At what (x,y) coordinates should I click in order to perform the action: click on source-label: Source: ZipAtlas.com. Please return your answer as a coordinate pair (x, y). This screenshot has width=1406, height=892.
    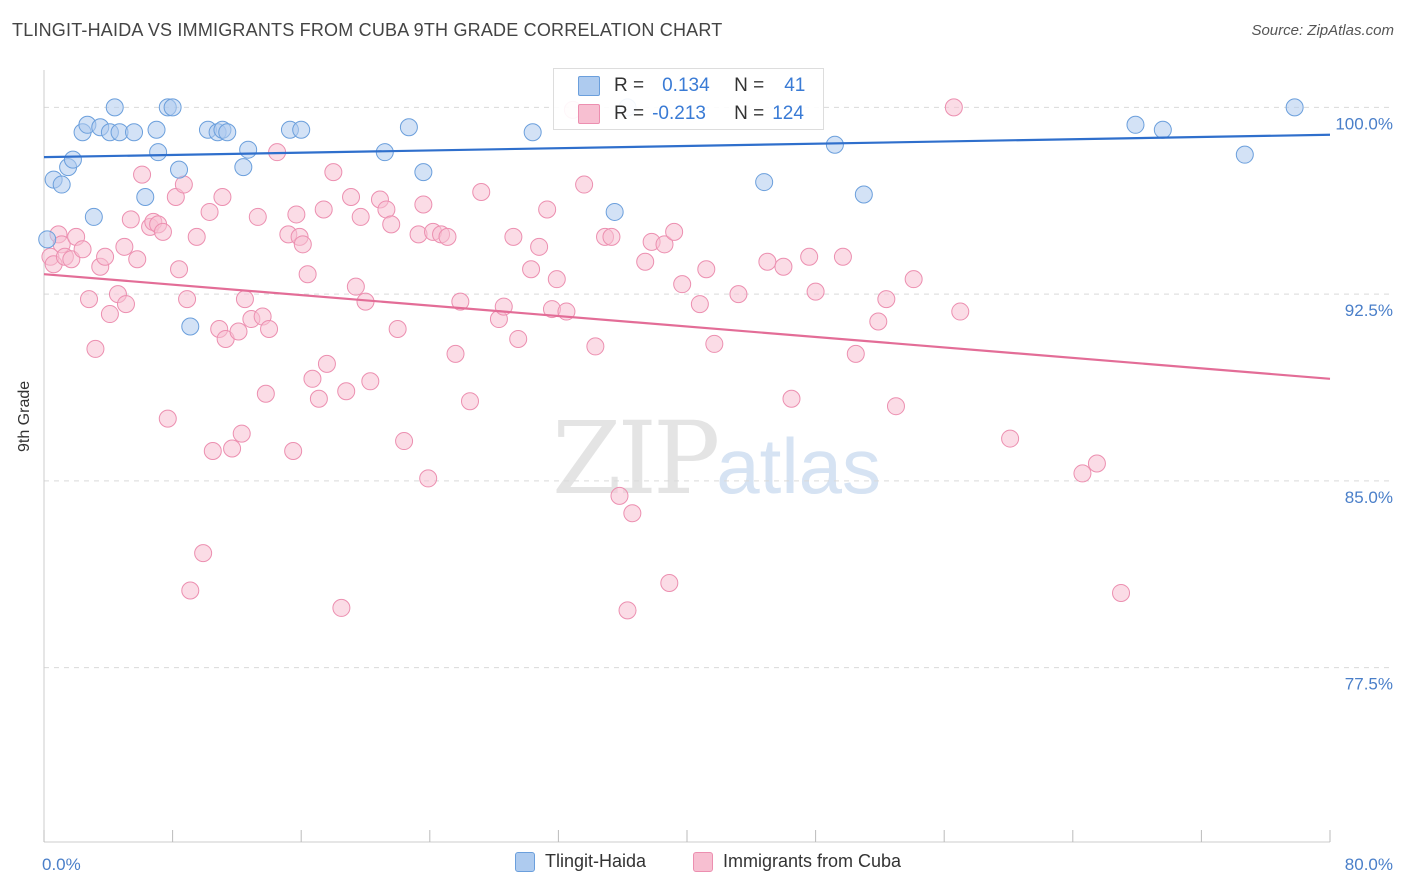
    Looking at the image, I should click on (1322, 30).